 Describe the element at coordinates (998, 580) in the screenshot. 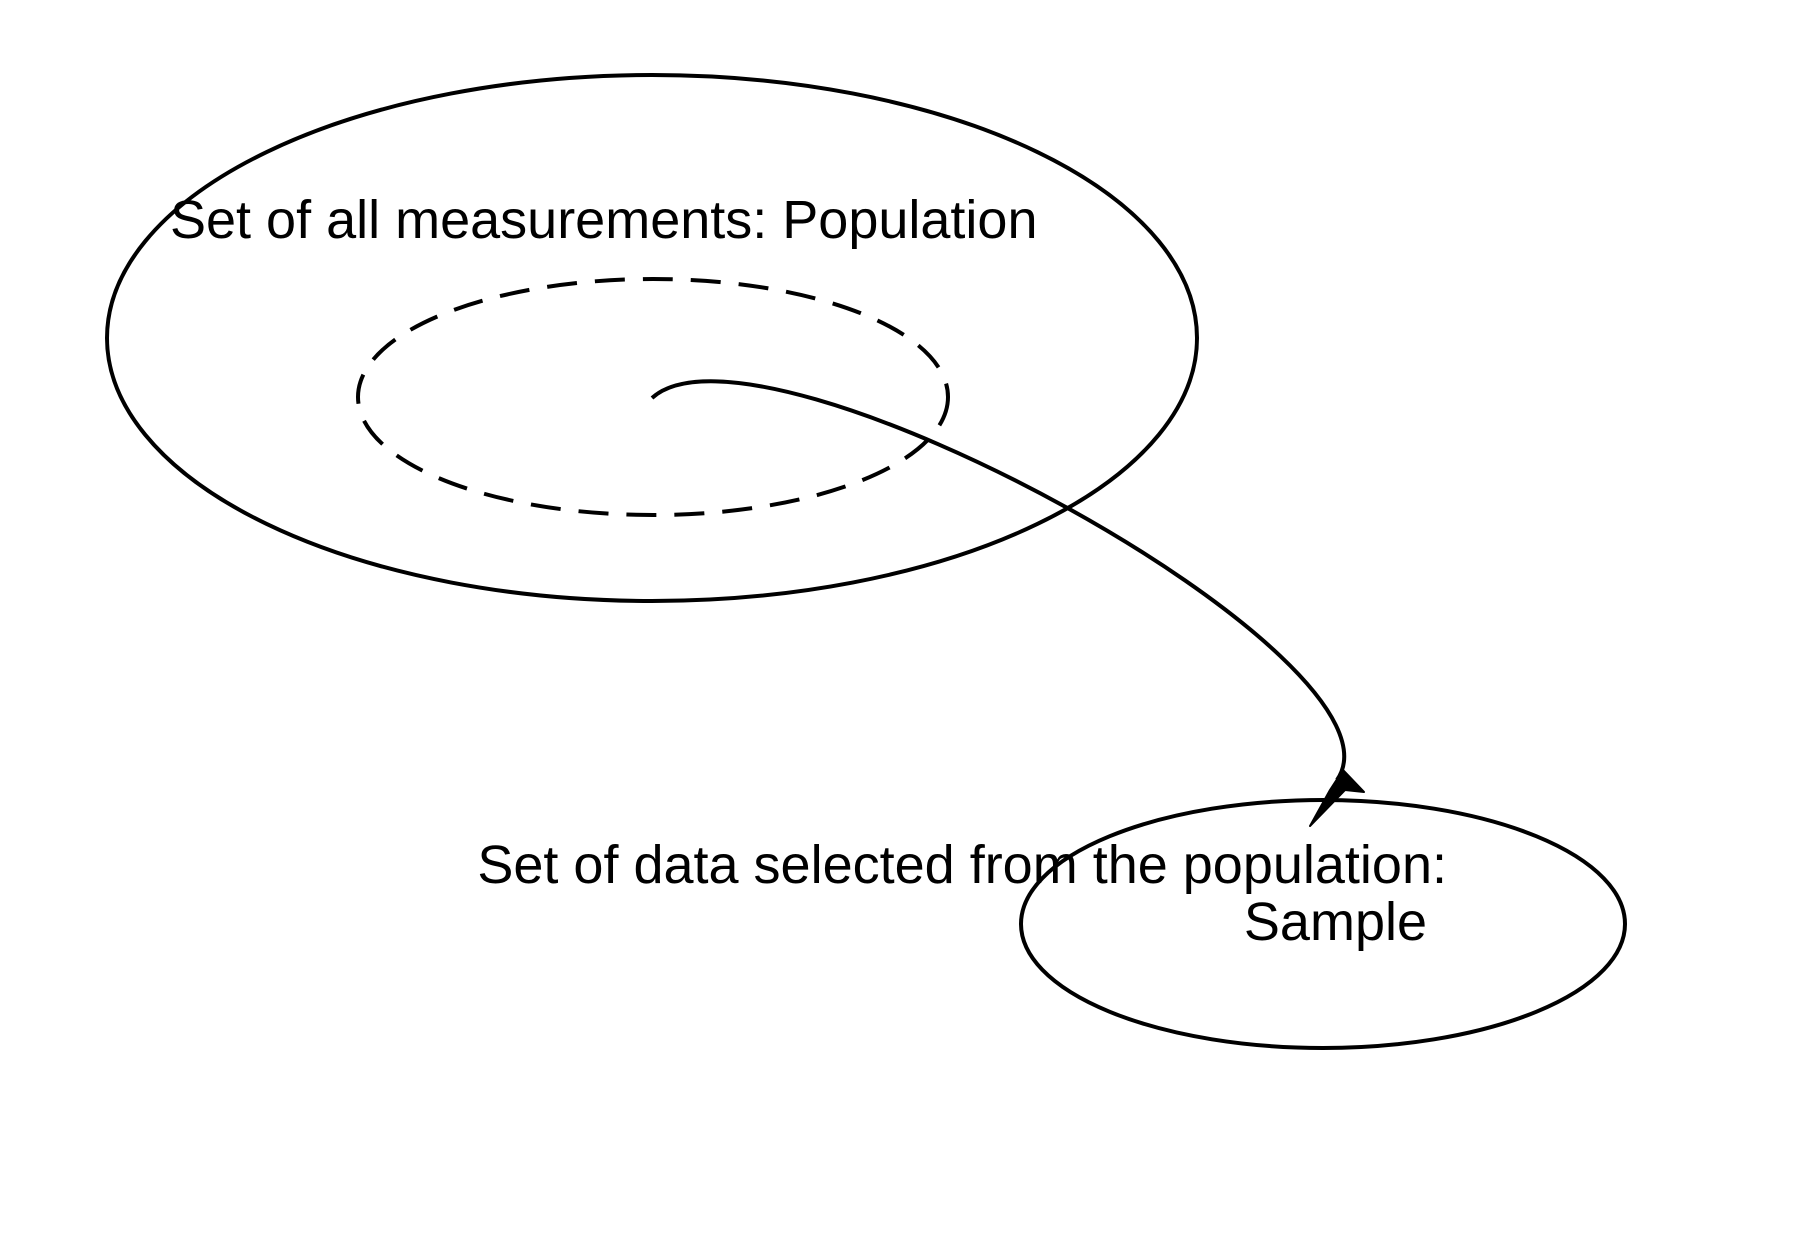

I see `selection-arrow-curve` at that location.